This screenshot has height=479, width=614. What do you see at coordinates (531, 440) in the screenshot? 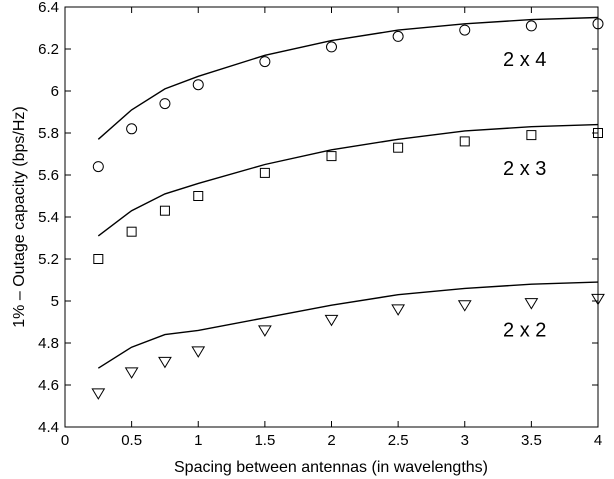
I see `x-tick-label: 3.5` at bounding box center [531, 440].